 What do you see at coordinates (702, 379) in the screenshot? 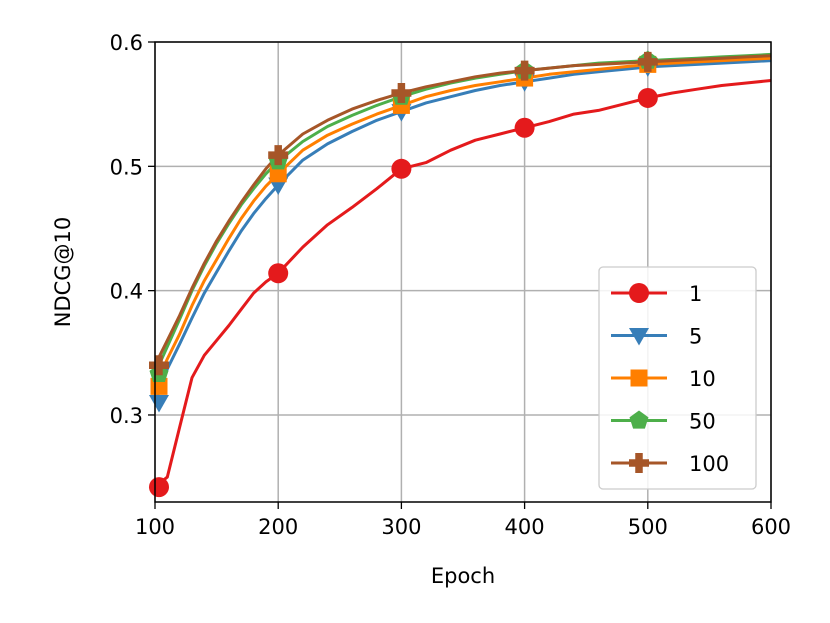
I see `legend-label-10: 10` at bounding box center [702, 379].